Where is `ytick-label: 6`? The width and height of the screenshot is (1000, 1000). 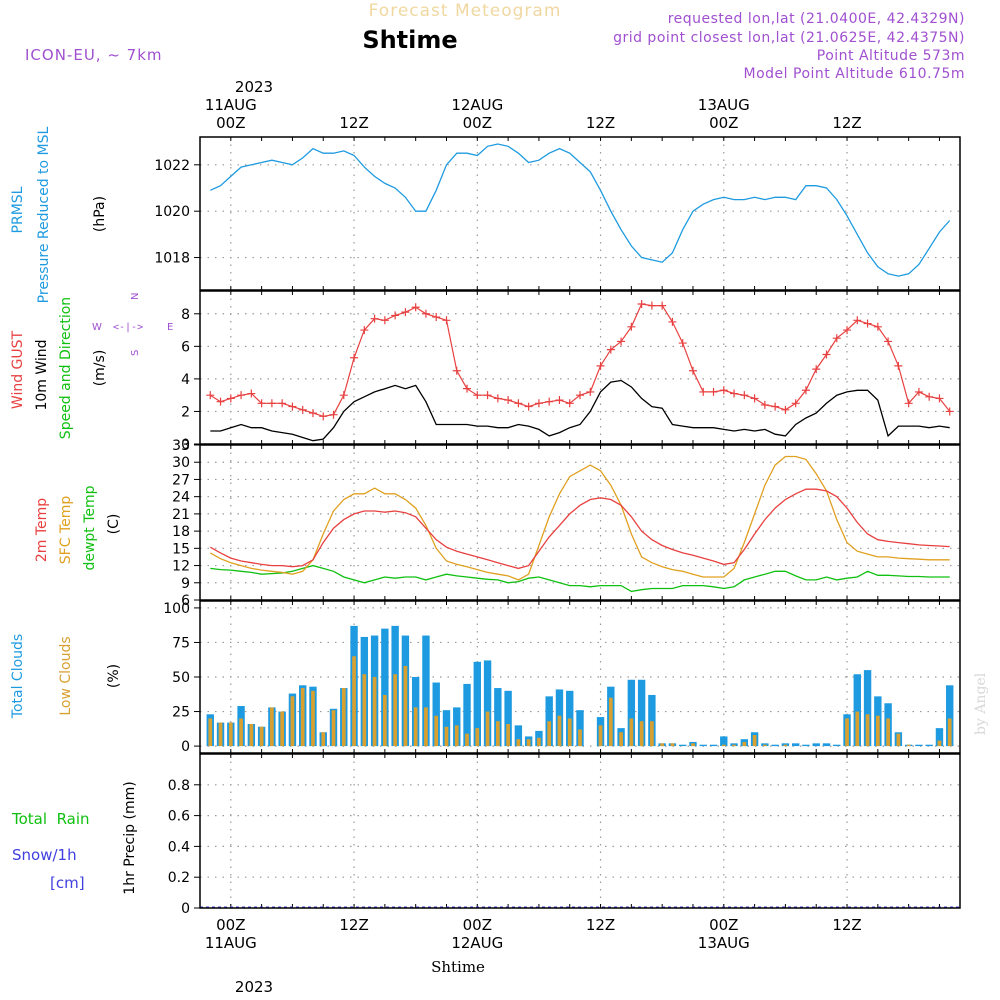 ytick-label: 6 is located at coordinates (185, 347).